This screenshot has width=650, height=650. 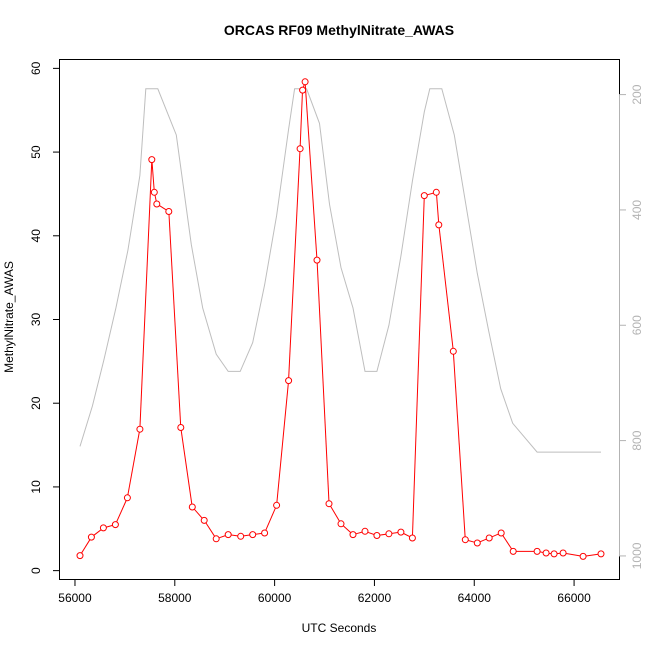 I want to click on y-axis-label: MethylNitrate_AWAS, so click(x=9, y=317).